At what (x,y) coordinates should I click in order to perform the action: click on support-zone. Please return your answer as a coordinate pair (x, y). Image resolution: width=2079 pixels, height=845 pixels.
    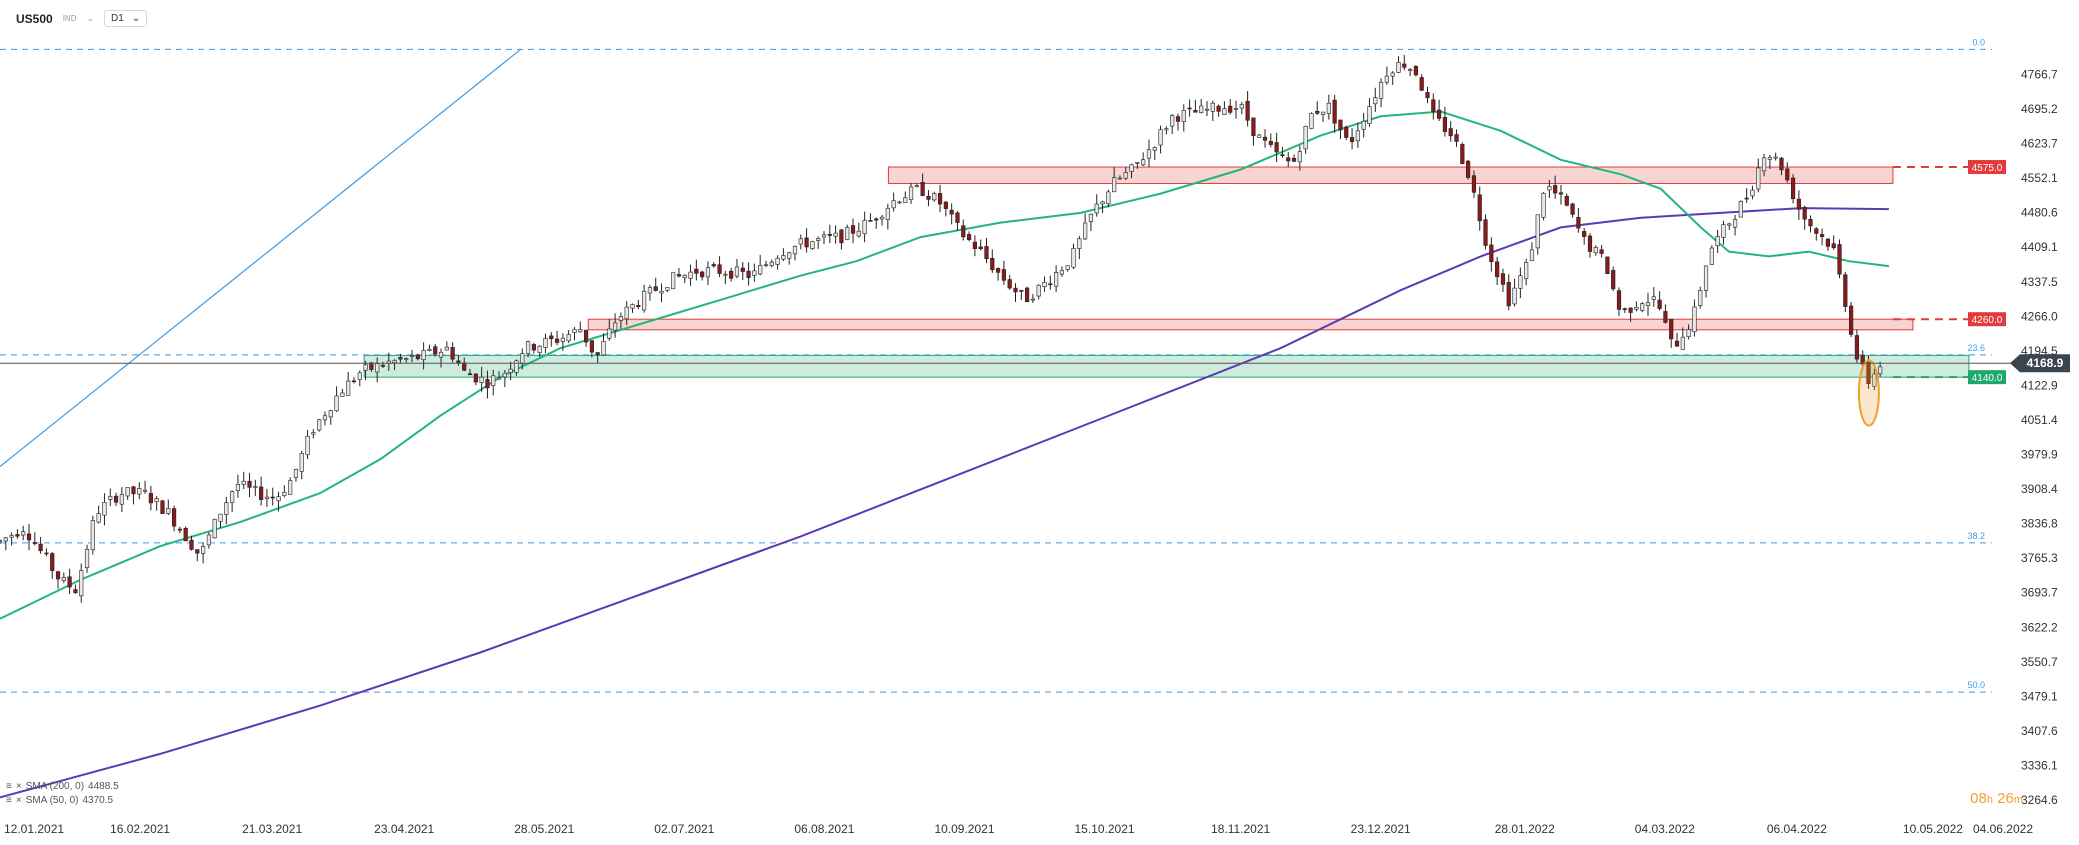
    Looking at the image, I should click on (1166, 366).